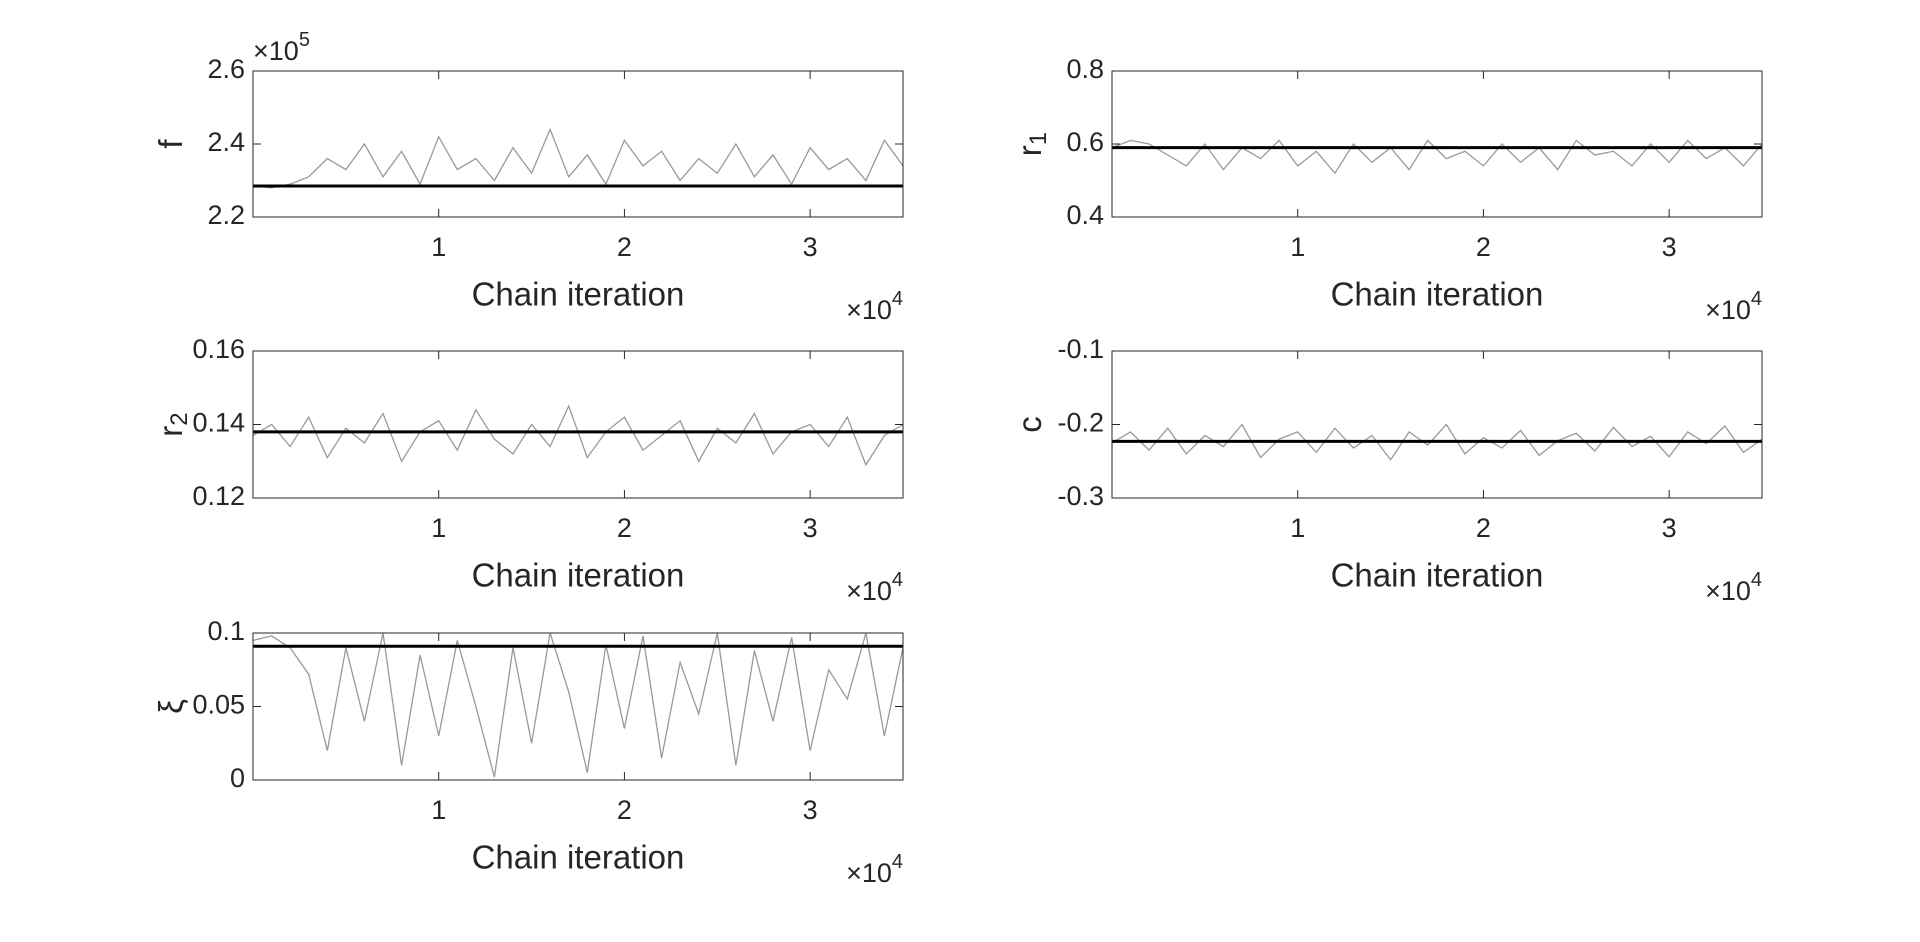  Describe the element at coordinates (1085, 215) in the screenshot. I see `y-tick-label: 0.4` at that location.